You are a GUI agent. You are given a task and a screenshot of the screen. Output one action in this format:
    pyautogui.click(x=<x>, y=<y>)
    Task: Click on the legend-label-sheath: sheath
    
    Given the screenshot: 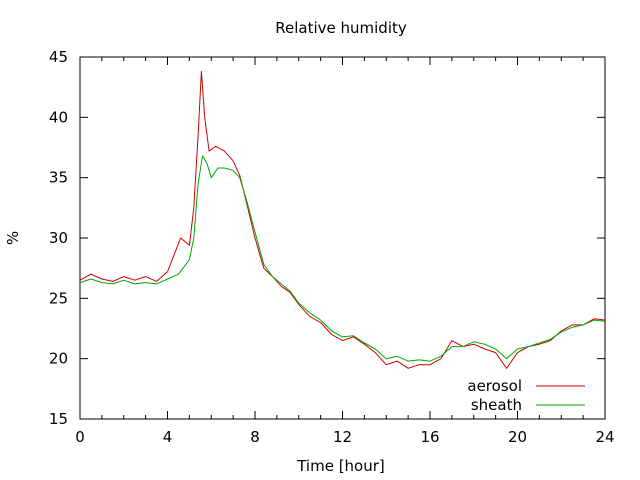 What is the action you would take?
    pyautogui.click(x=496, y=405)
    